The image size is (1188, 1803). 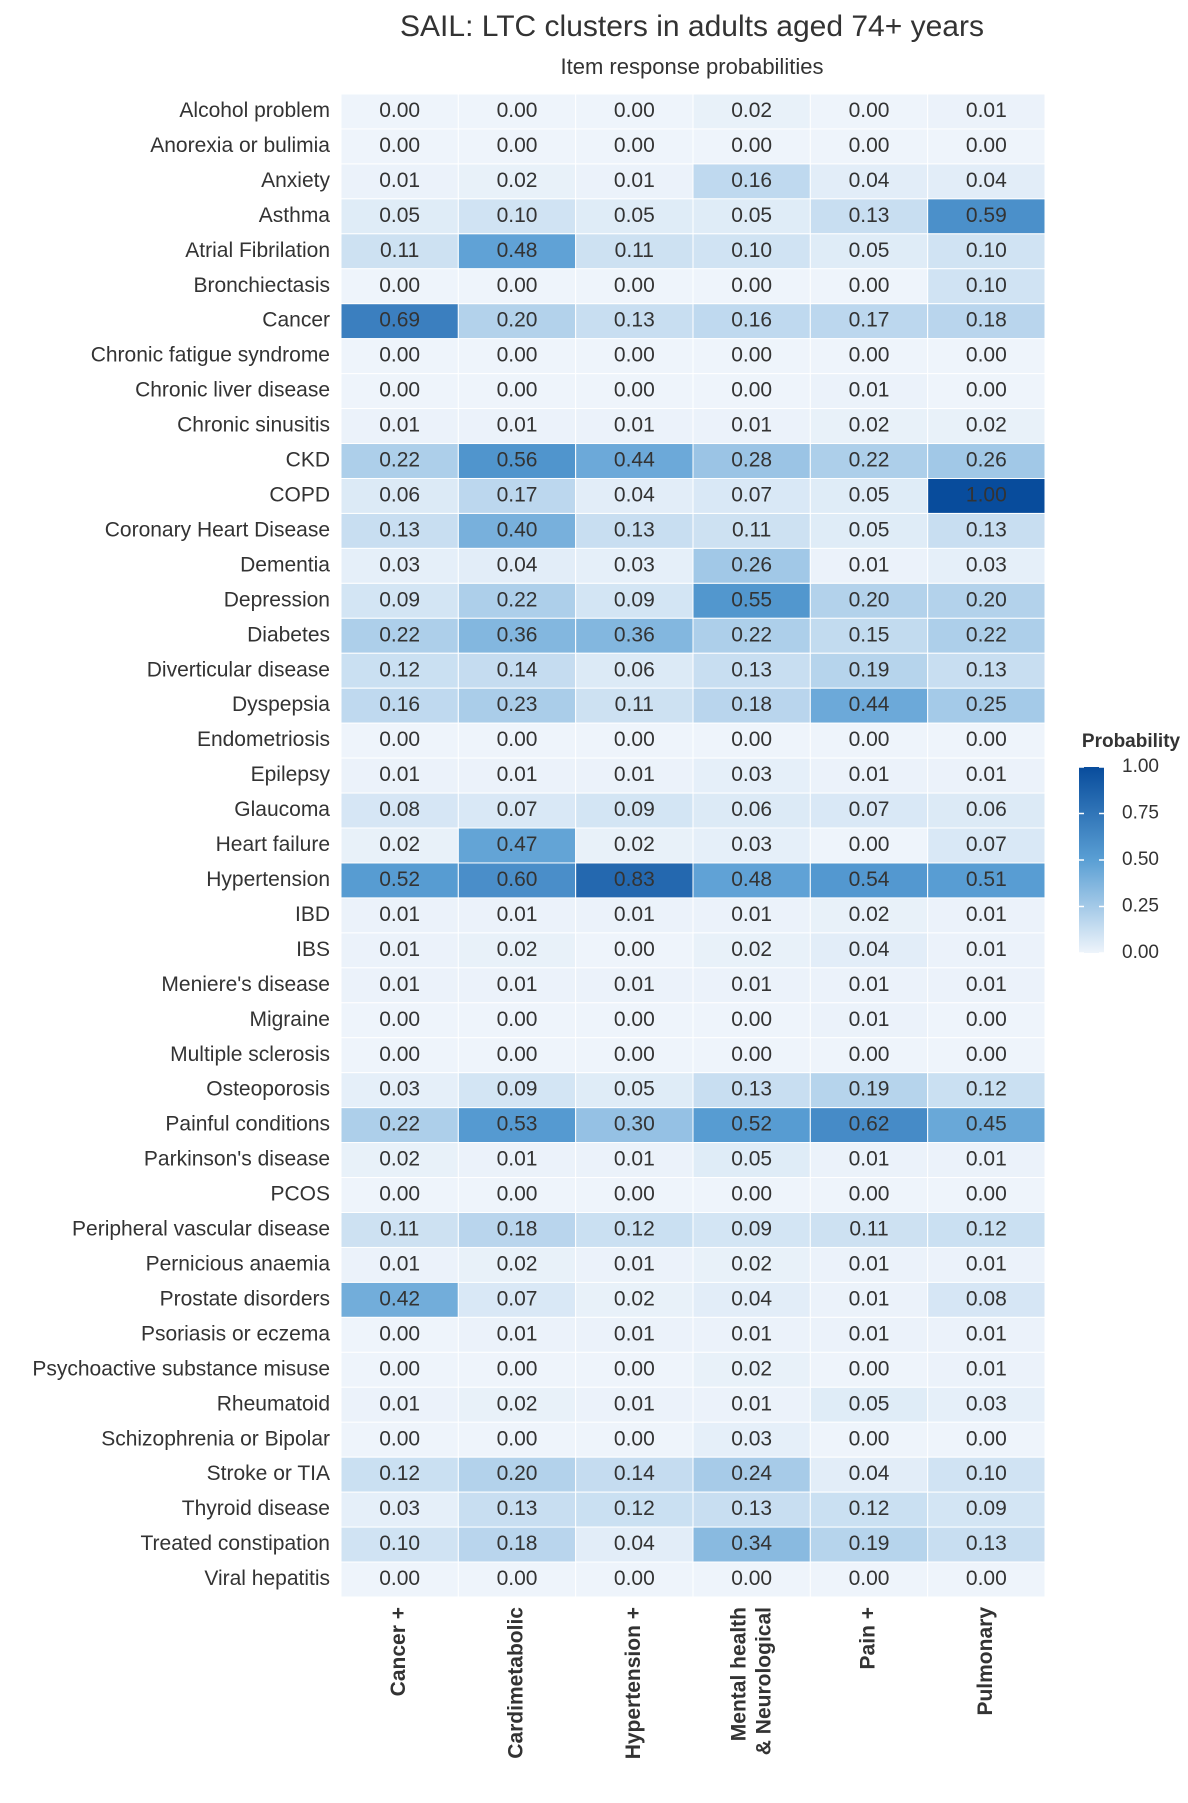 What do you see at coordinates (634, 564) in the screenshot?
I see `cell-label: 0.03` at bounding box center [634, 564].